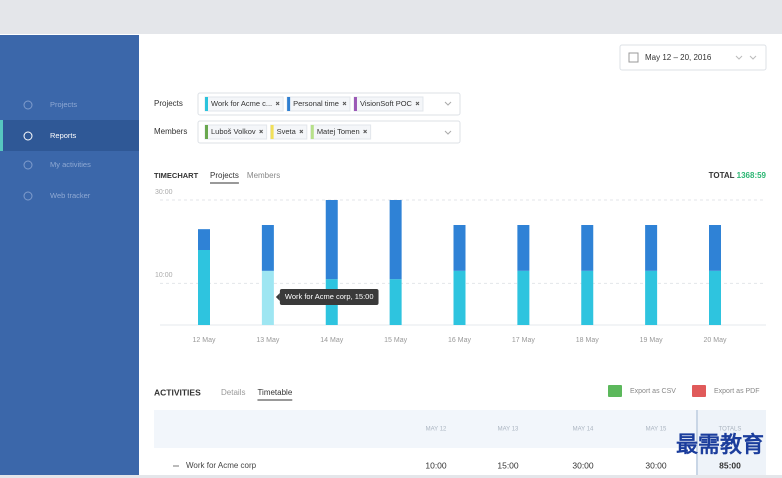 Image resolution: width=782 pixels, height=478 pixels. I want to click on date-range: May 12 – 20, 2016, so click(678, 57).